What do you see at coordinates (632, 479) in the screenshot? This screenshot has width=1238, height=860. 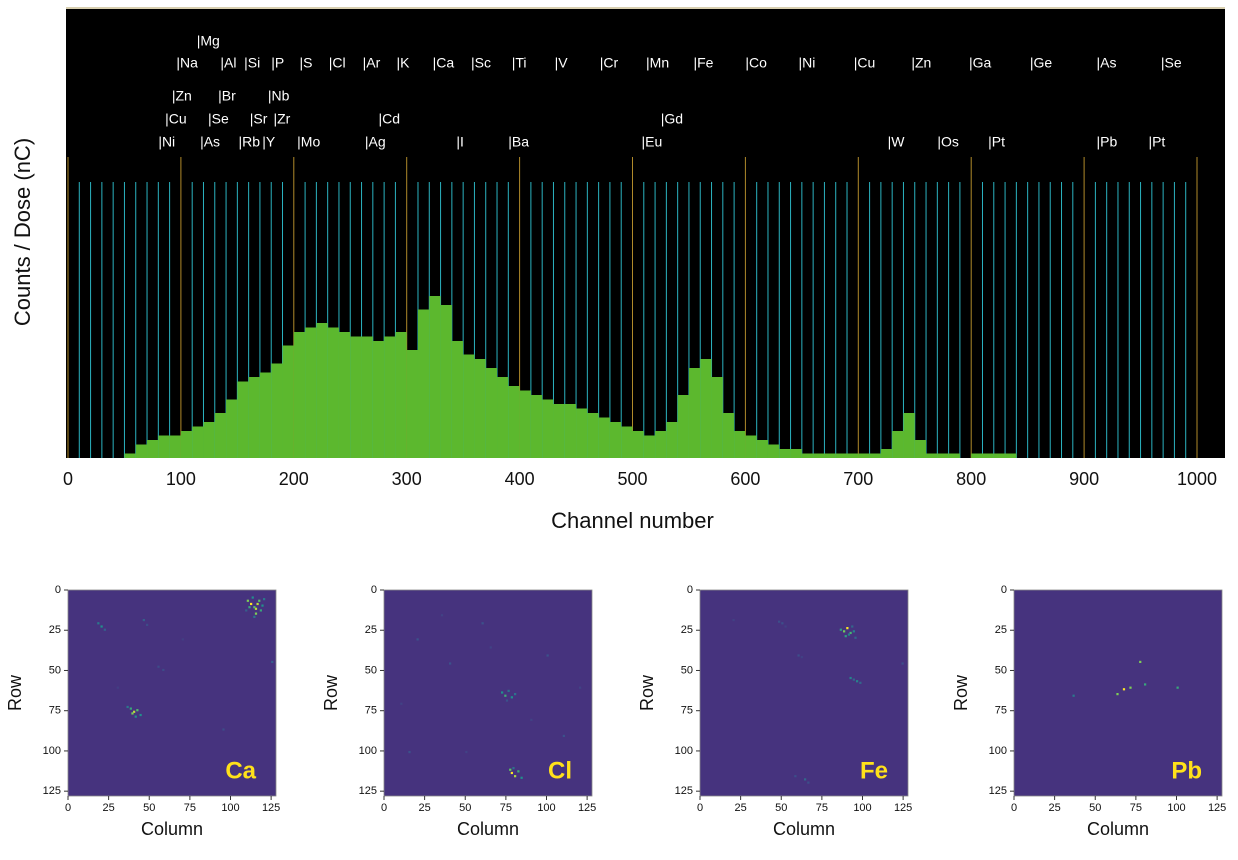 I see `x-tick-label: 500` at bounding box center [632, 479].